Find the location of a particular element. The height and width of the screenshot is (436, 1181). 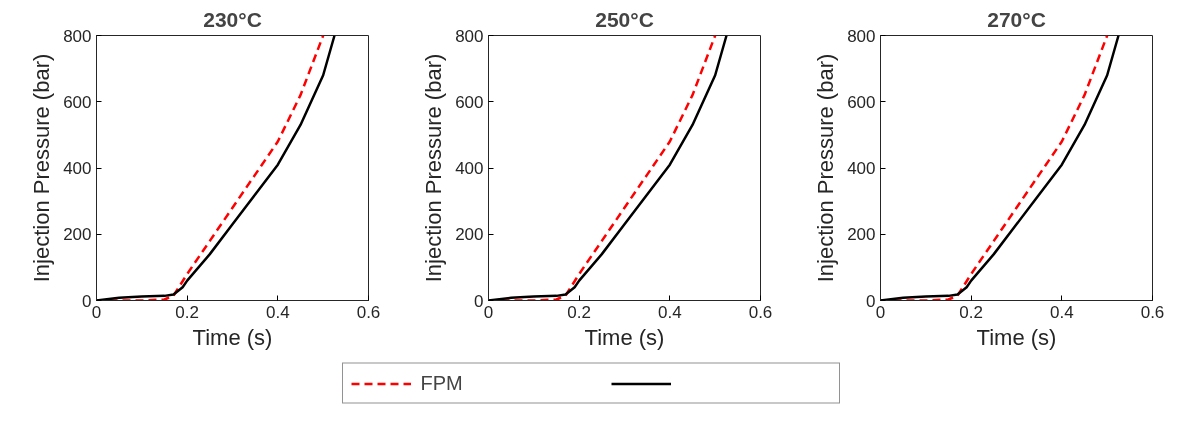

chart-title: 230°C is located at coordinates (232, 19).